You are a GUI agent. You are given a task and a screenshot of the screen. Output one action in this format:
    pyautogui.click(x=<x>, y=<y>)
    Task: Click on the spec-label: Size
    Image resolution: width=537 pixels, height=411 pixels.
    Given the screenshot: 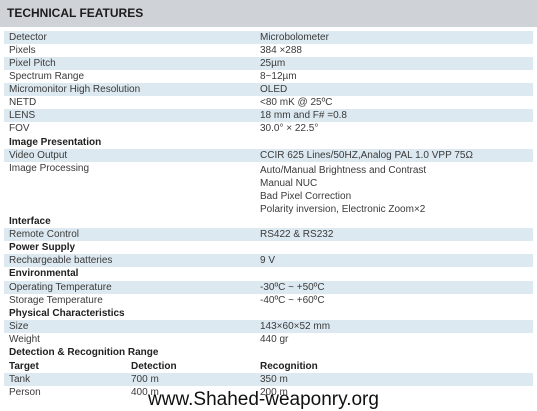 What is the action you would take?
    pyautogui.click(x=19, y=326)
    